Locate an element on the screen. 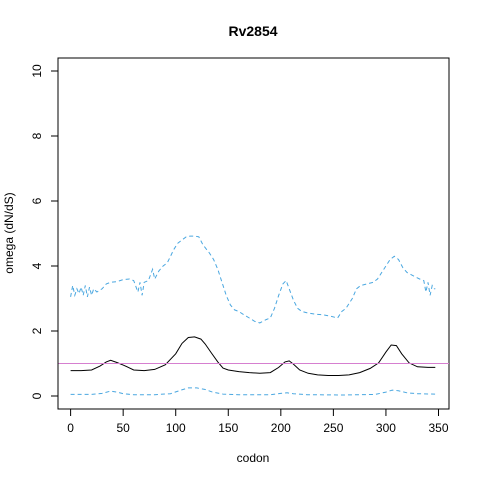 The height and width of the screenshot is (480, 480). y-tick-label: 2 is located at coordinates (37, 330).